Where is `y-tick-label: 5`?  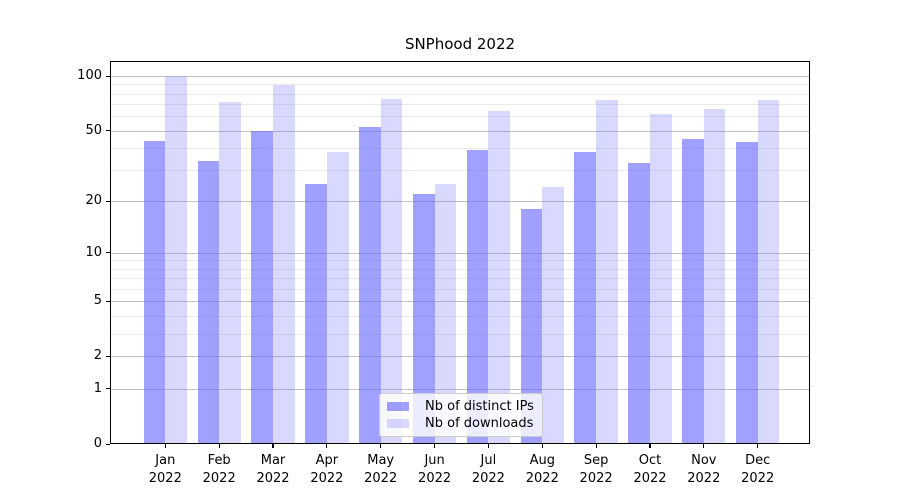
y-tick-label: 5 is located at coordinates (97, 301).